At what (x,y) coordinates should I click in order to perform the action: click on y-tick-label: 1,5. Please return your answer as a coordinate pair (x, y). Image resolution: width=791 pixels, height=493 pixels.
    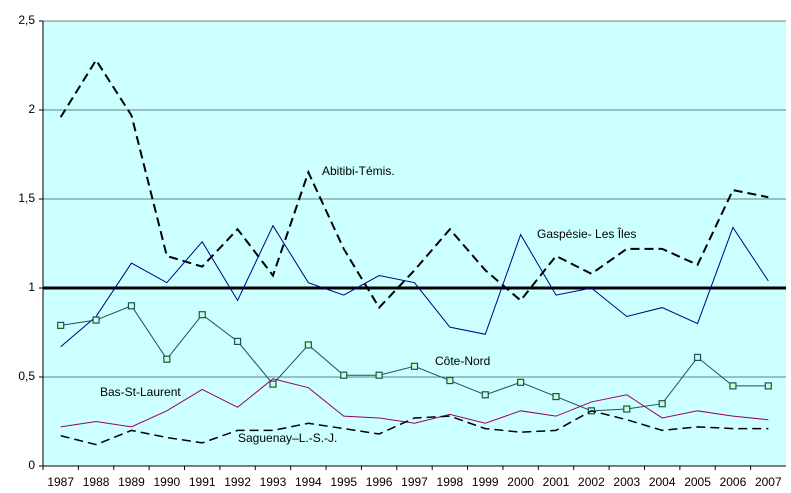
    Looking at the image, I should click on (26, 198).